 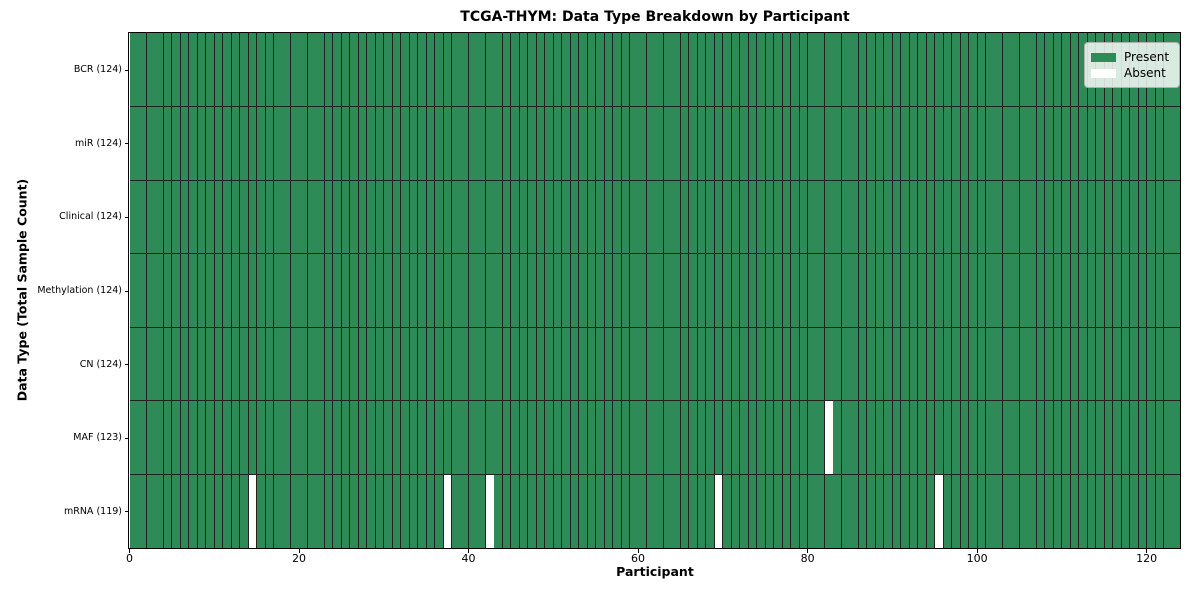 I want to click on row-label-cn: CN (124), so click(x=100, y=364).